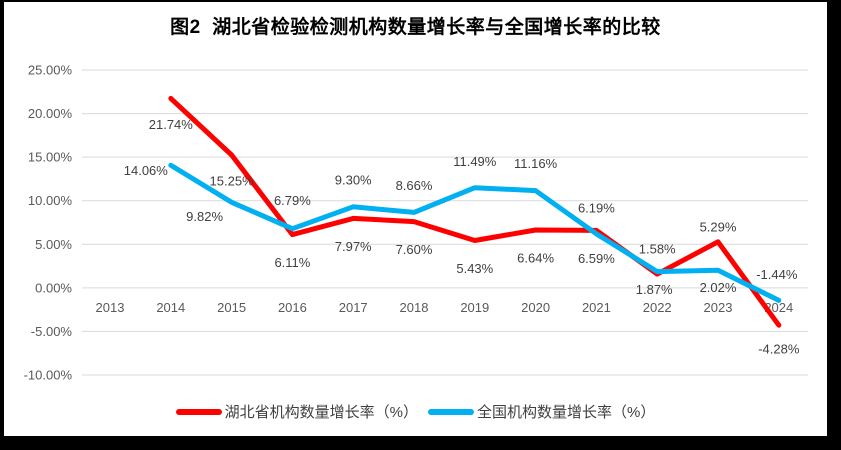  What do you see at coordinates (198, 411) in the screenshot?
I see `legend-swatch-hubei-red-line` at bounding box center [198, 411].